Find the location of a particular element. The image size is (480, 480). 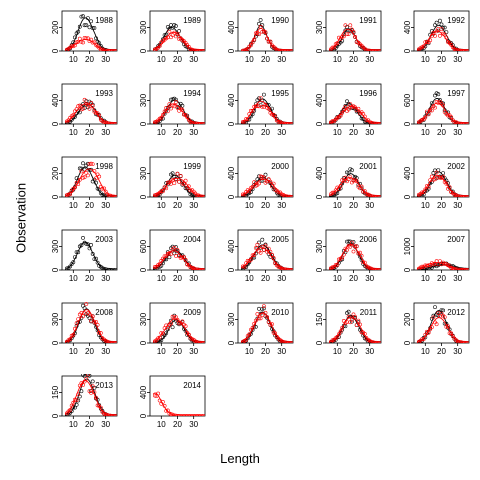

y-tick-label: 150 is located at coordinates (55, 392).